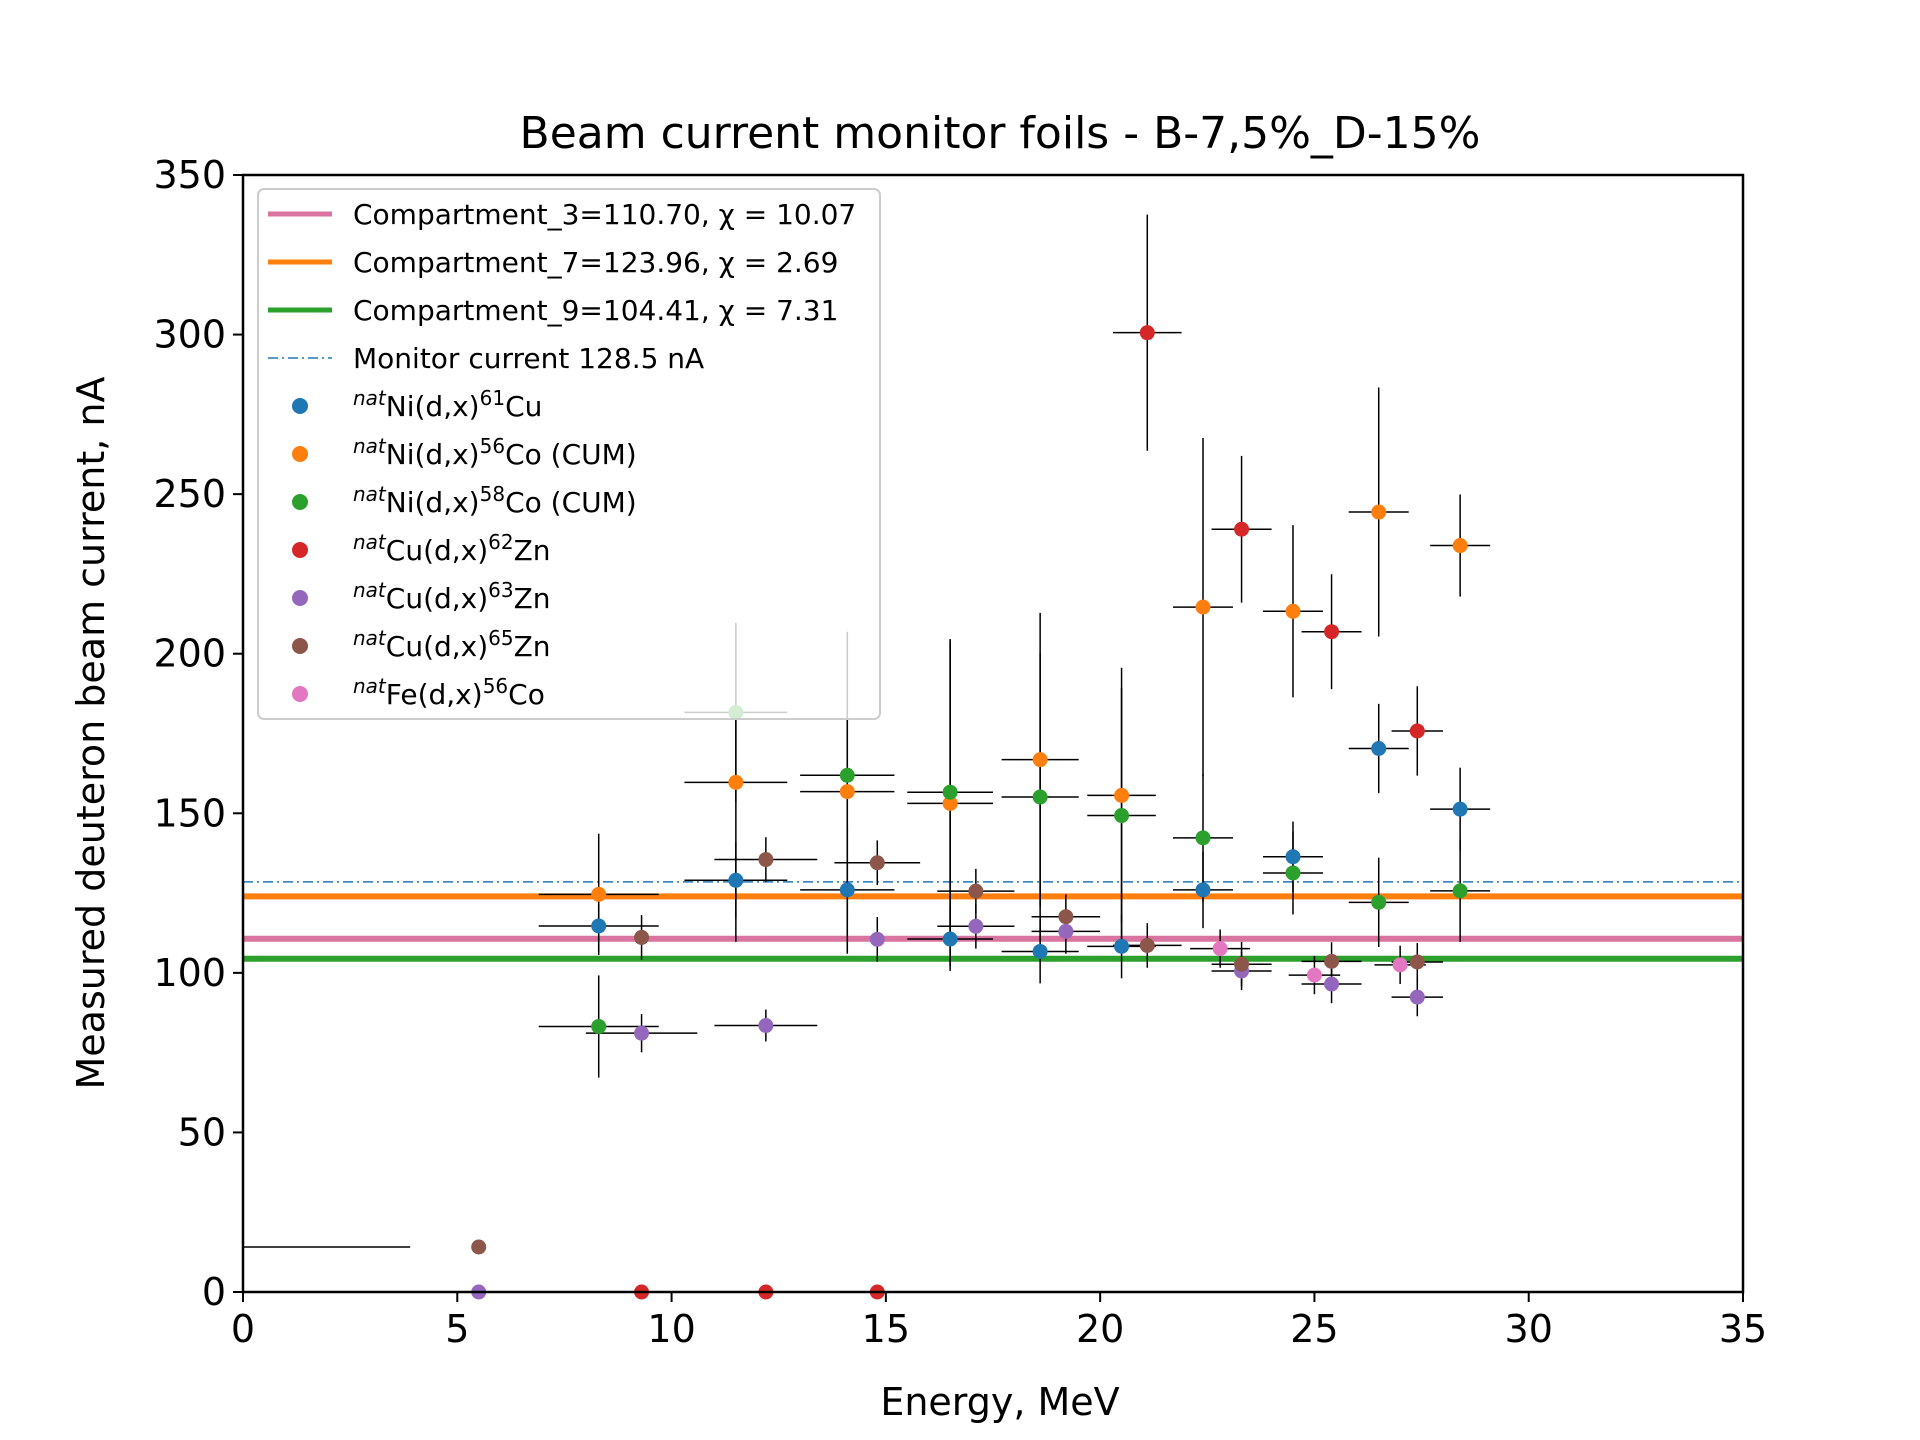  What do you see at coordinates (595, 262) in the screenshot?
I see `legend-label: Compartment_7=123.96, χ = 2.69` at bounding box center [595, 262].